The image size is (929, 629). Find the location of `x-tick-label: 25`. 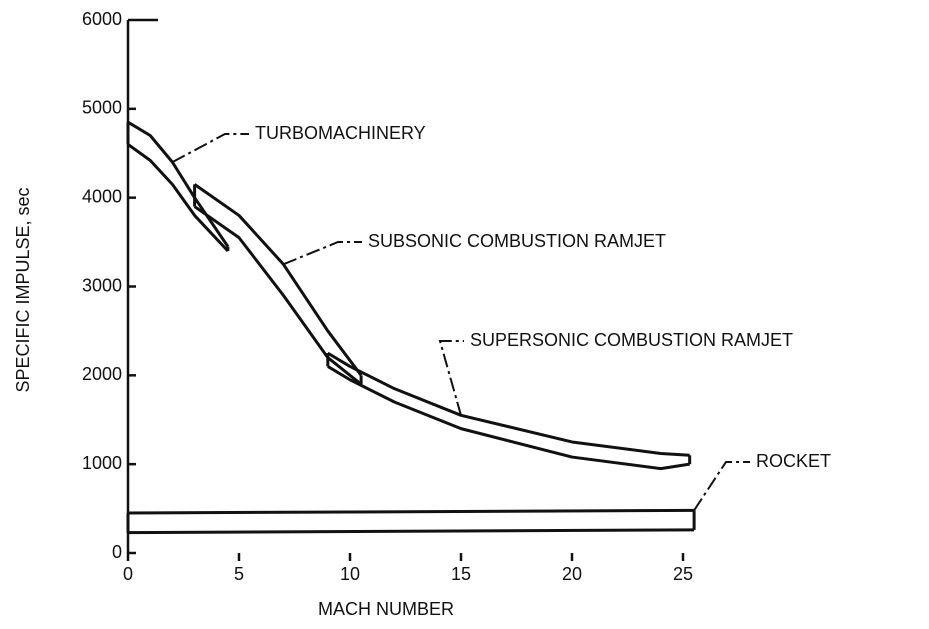

x-tick-label: 25 is located at coordinates (683, 574).